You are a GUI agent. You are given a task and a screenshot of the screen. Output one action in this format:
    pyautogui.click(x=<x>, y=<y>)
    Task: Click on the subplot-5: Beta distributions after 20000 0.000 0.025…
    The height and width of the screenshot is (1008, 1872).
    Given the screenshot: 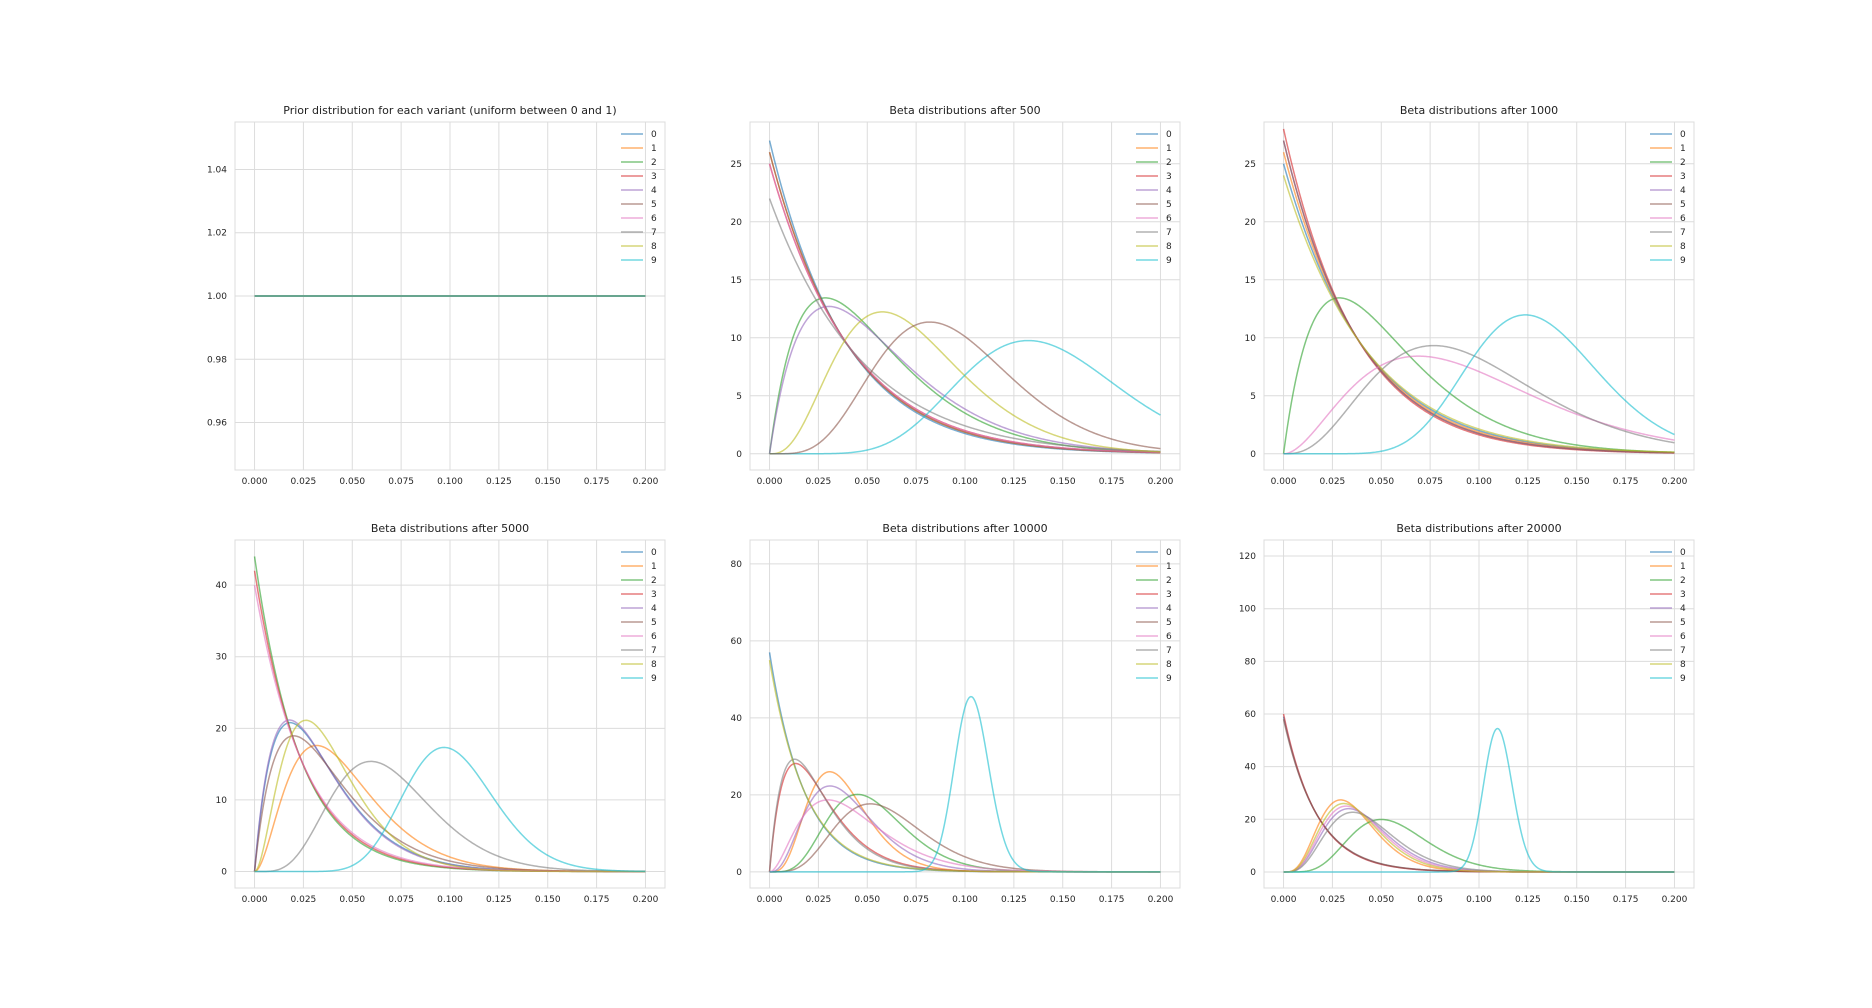 What is the action you would take?
    pyautogui.click(x=1454, y=722)
    